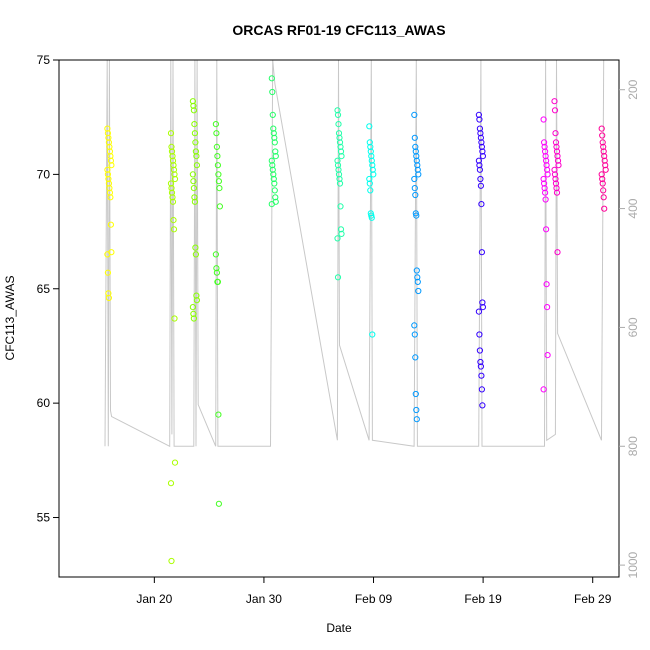 This screenshot has width=650, height=650. What do you see at coordinates (44, 403) in the screenshot?
I see `y-tick-label: 60` at bounding box center [44, 403].